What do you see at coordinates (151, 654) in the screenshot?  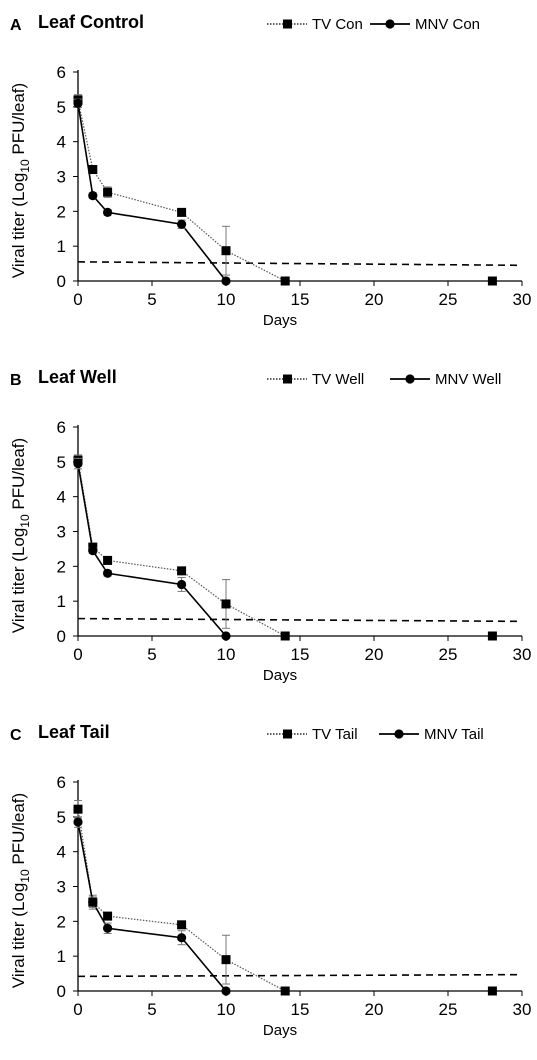 I see `x-tick-label-b-5: 5` at bounding box center [151, 654].